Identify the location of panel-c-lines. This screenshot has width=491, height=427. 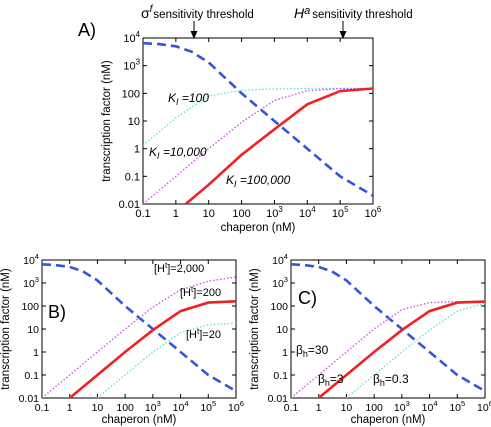
(388, 330).